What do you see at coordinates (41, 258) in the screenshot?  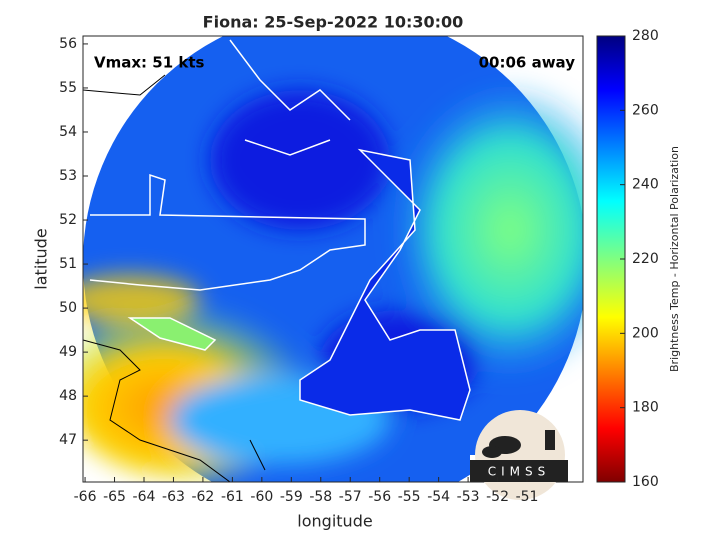 I see `y-axis-label: latitude` at bounding box center [41, 258].